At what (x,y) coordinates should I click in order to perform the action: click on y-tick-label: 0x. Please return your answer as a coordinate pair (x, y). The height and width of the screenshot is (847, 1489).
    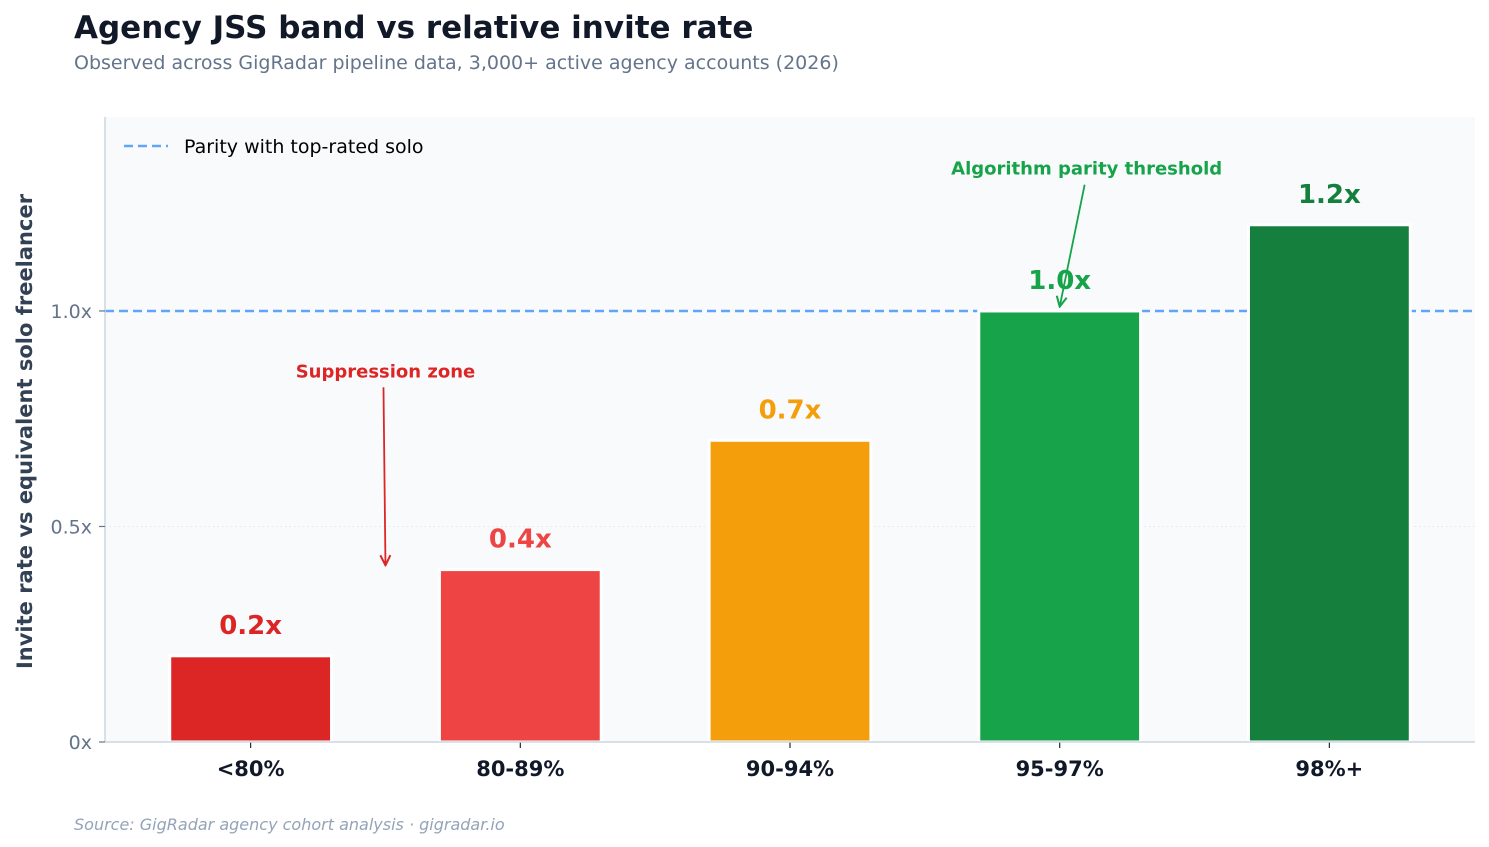
    Looking at the image, I should click on (80, 743).